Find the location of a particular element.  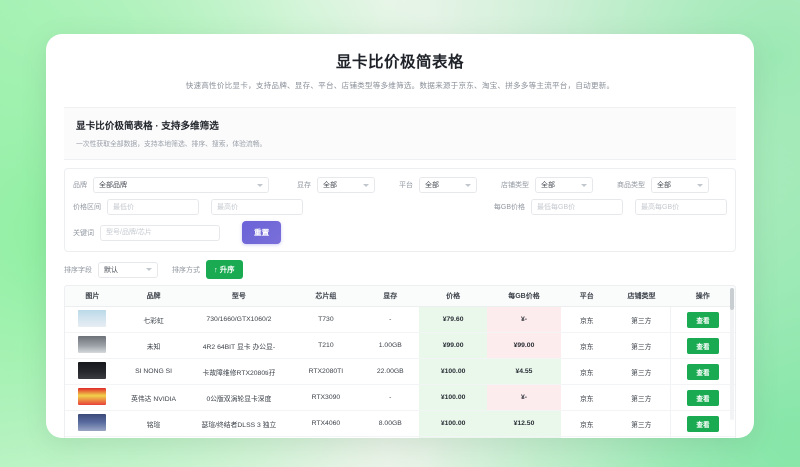

row-brand: SI NONG SI is located at coordinates (153, 371).